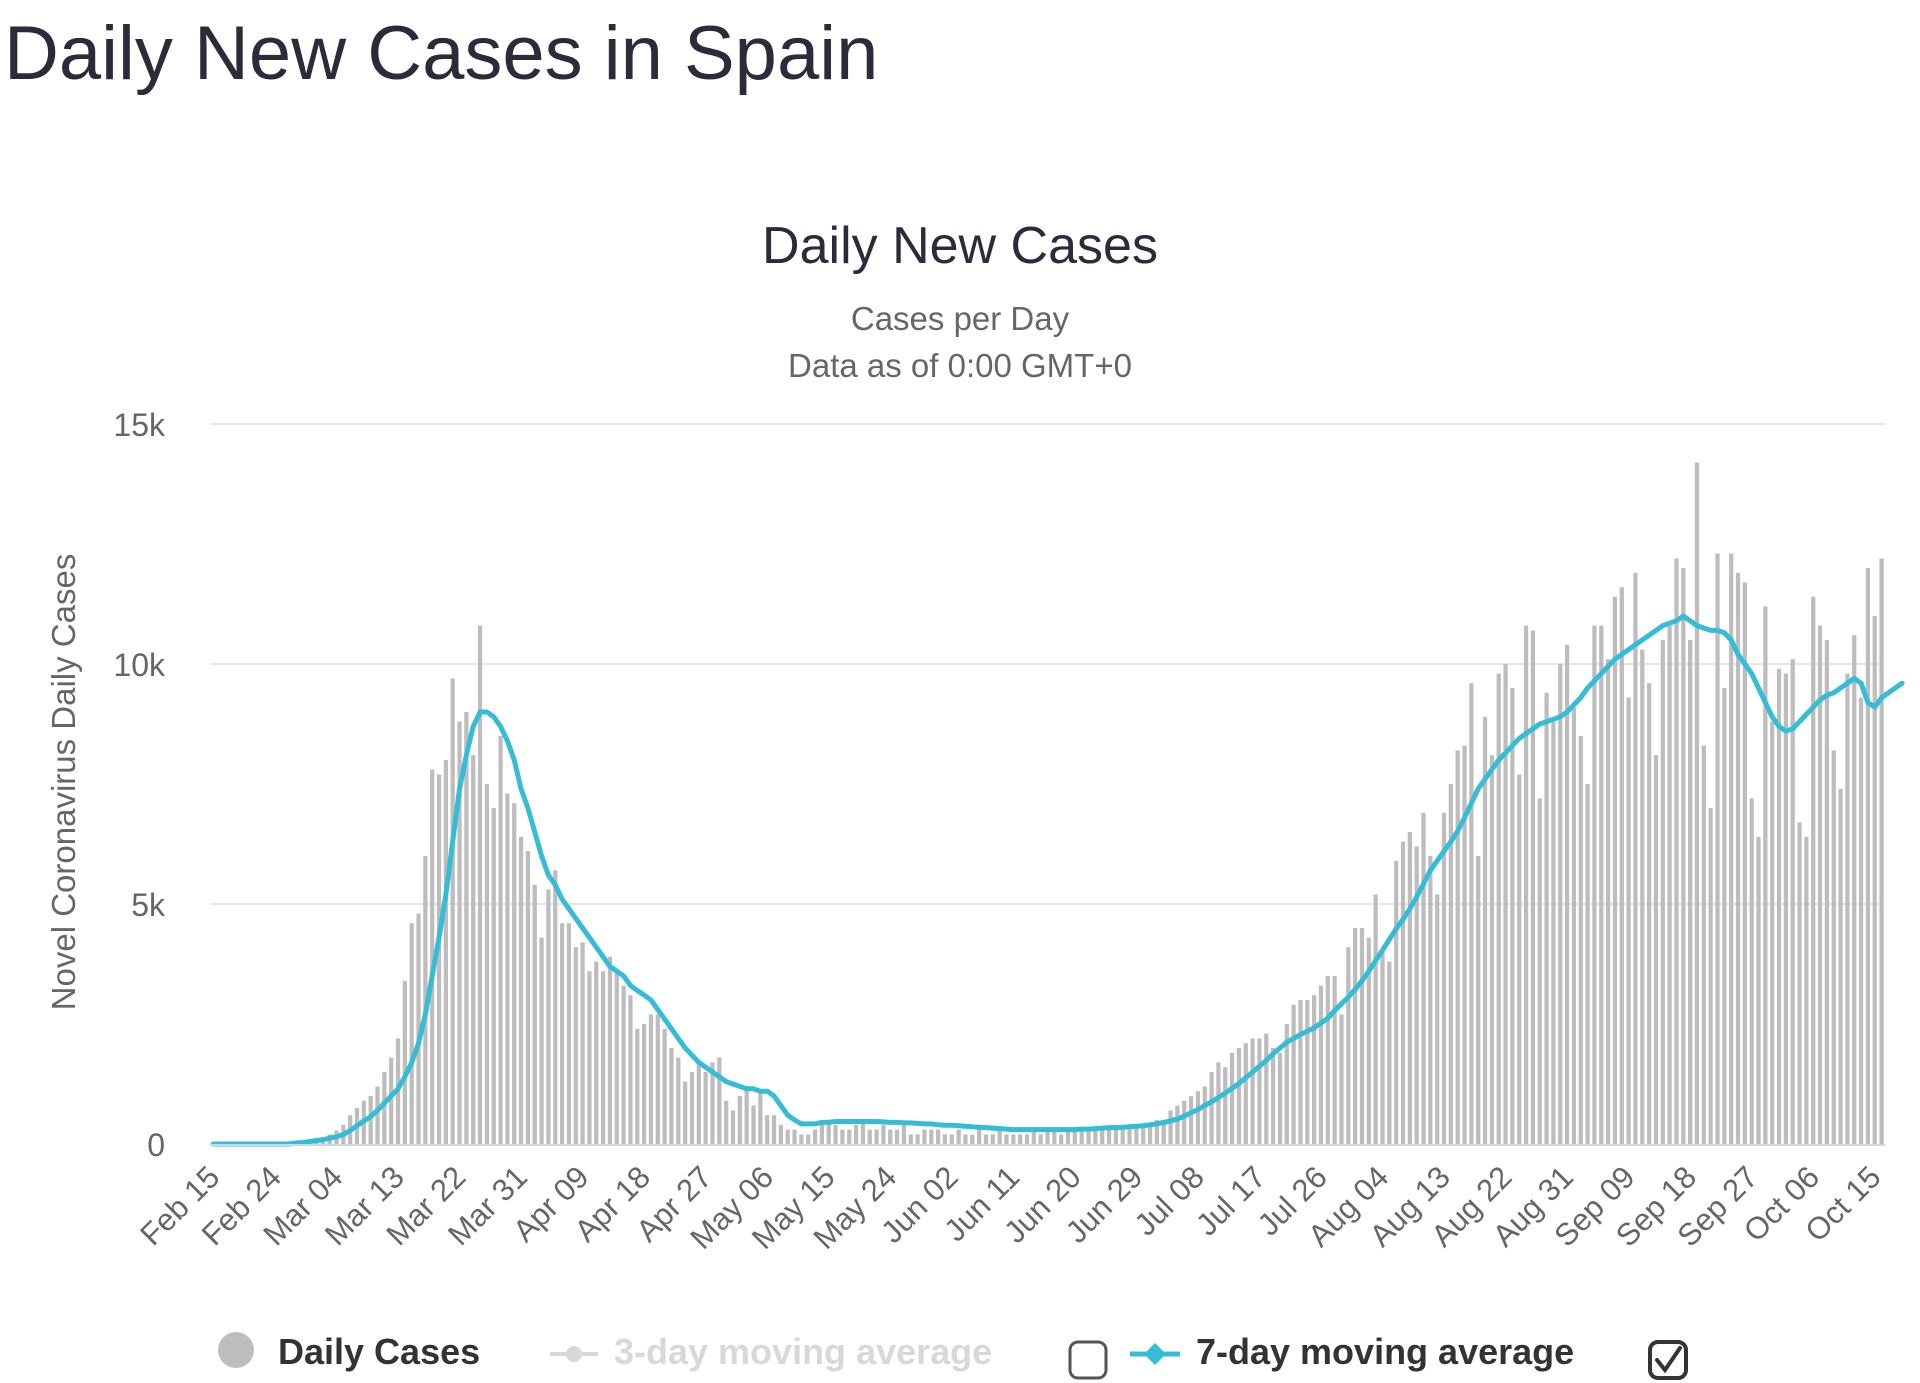 Image resolution: width=1920 pixels, height=1383 pixels. What do you see at coordinates (960, 365) in the screenshot?
I see `chart-subtitle-line2: Data as of 0:00 GMT+0` at bounding box center [960, 365].